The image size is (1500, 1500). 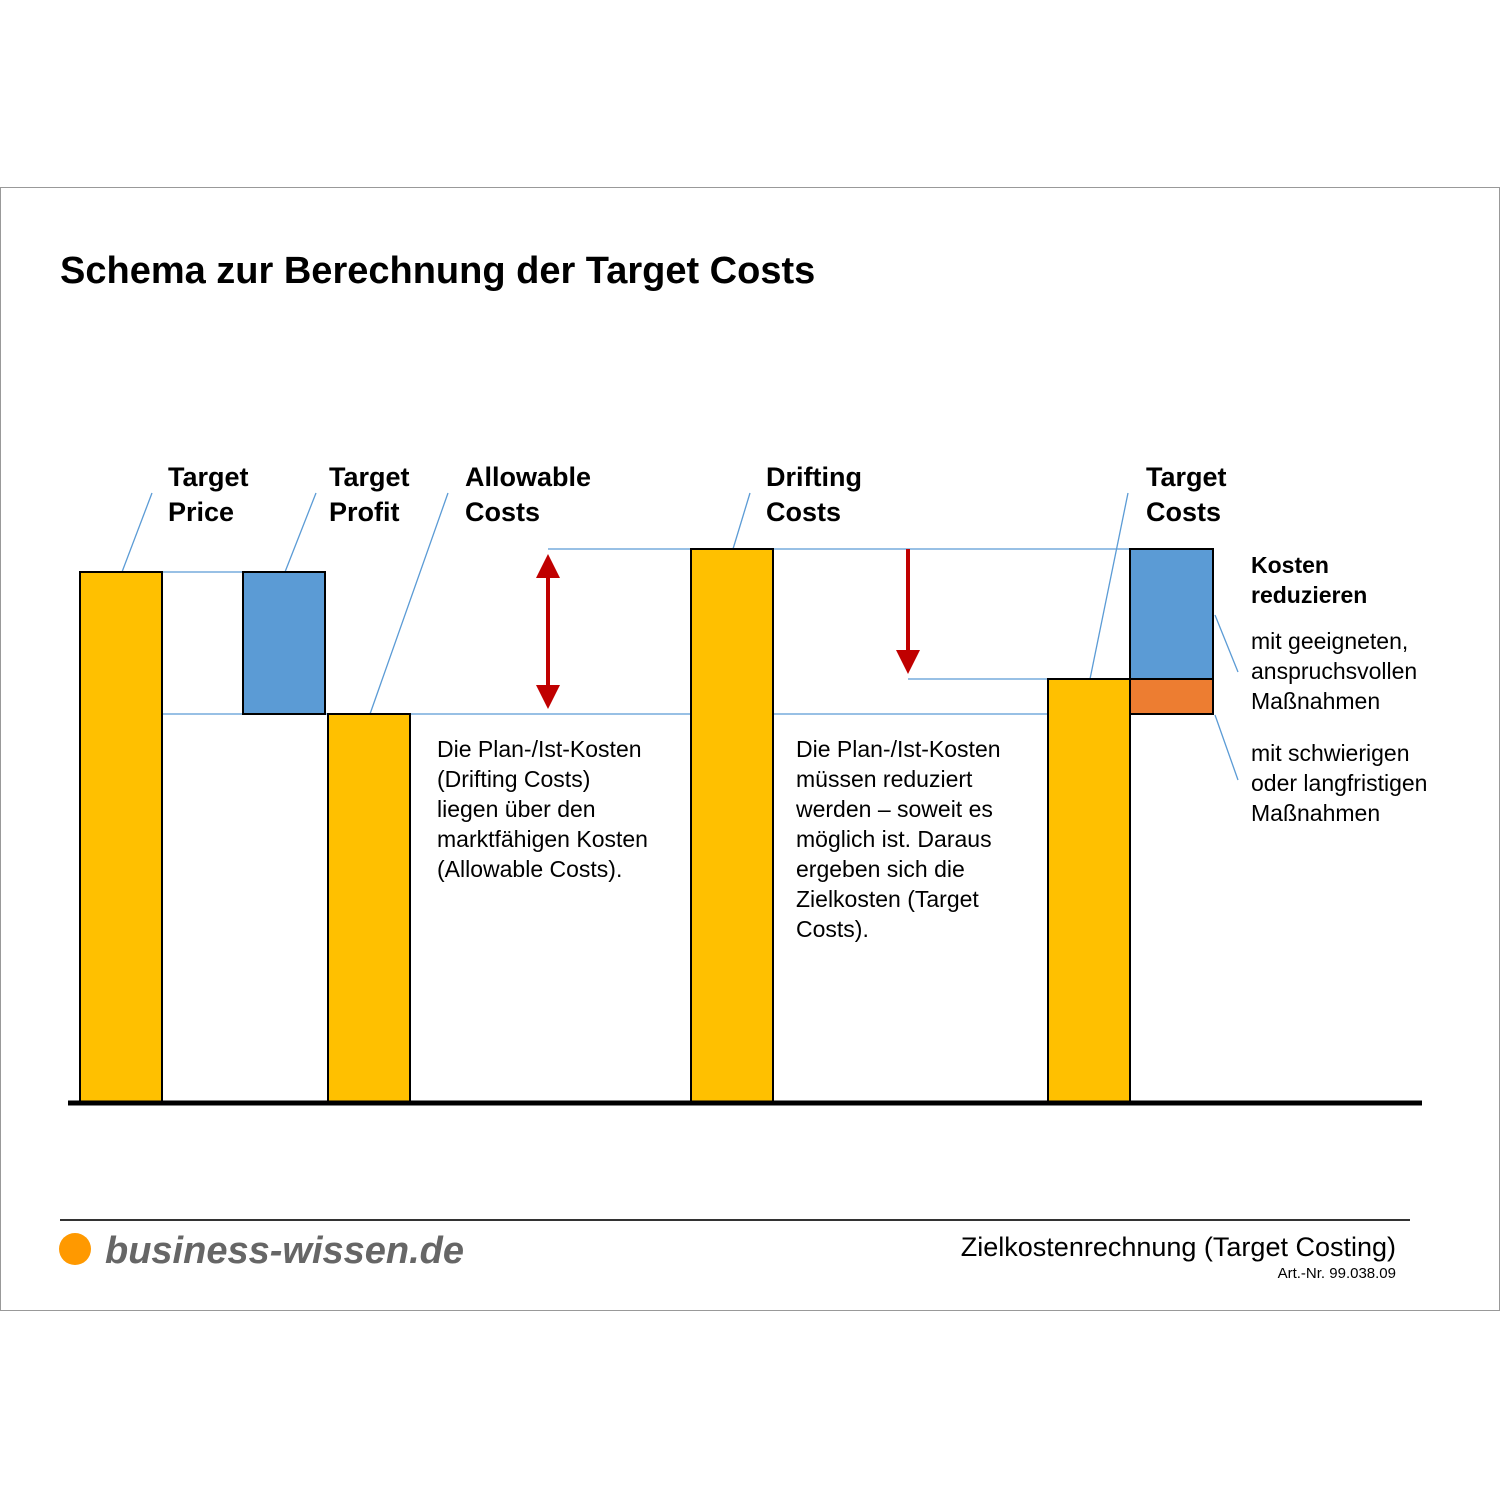 I want to click on logo-dot, so click(x=75, y=1249).